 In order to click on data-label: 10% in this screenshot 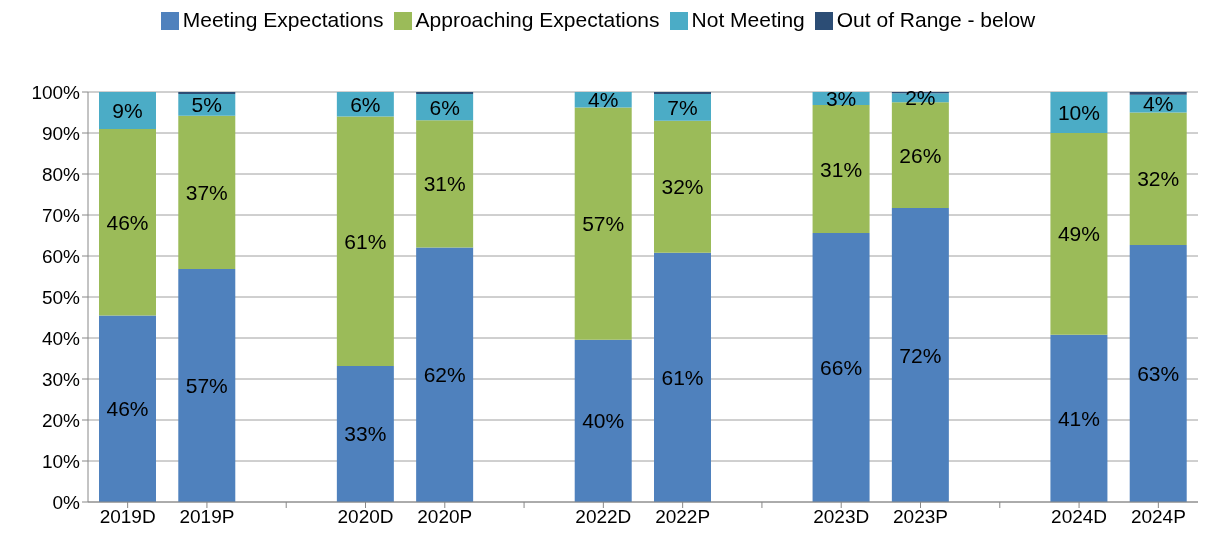, I will do `click(1078, 112)`.